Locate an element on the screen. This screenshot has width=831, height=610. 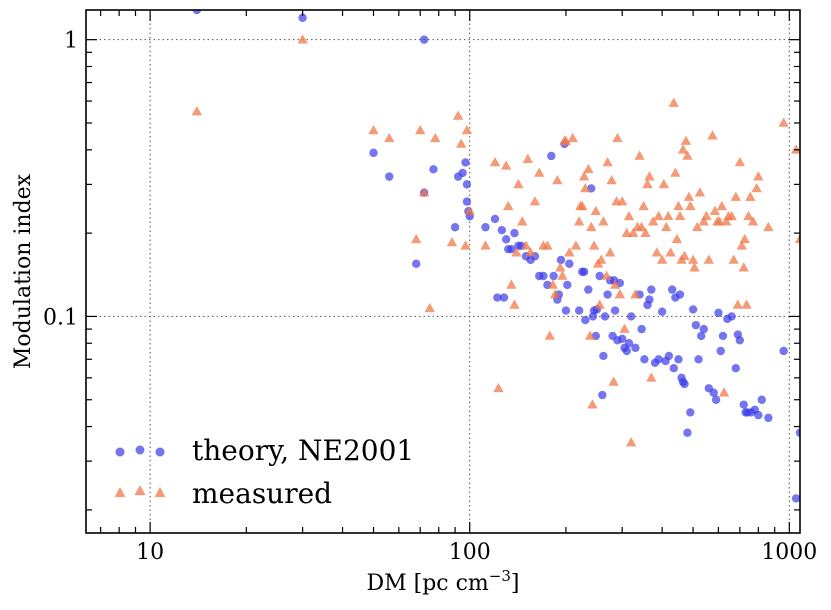
x-tick-label: 10 is located at coordinates (150, 552).